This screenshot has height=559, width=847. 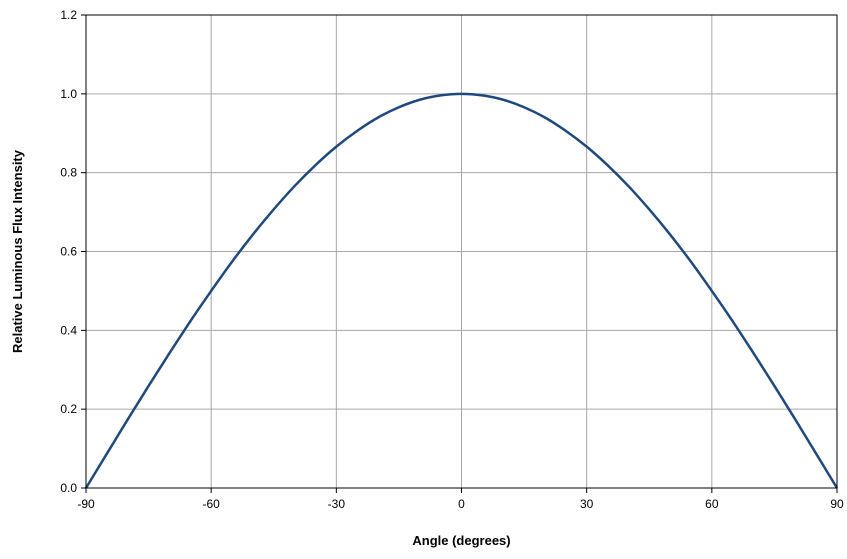 I want to click on x-tick-label: -30, so click(x=337, y=504).